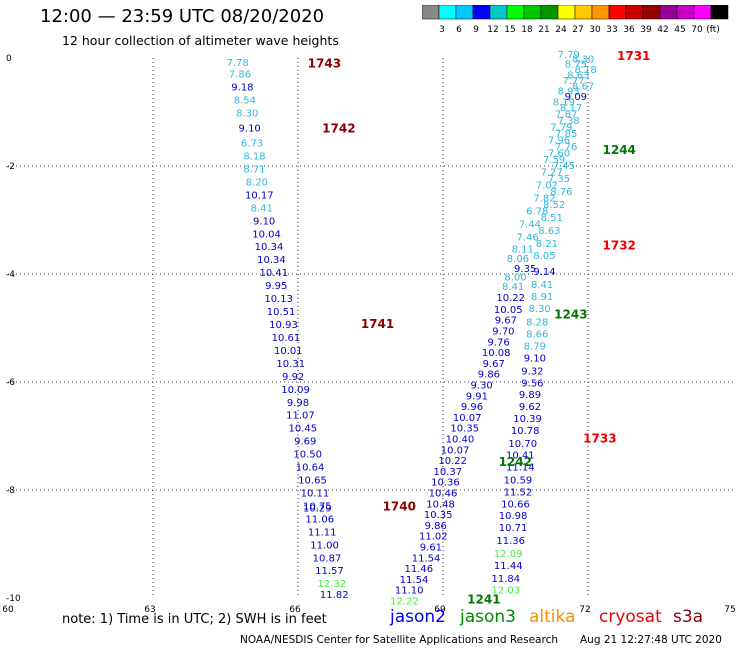 The image size is (740, 650). Describe the element at coordinates (242, 87) in the screenshot. I see `wave-height-point: 9.18` at that location.